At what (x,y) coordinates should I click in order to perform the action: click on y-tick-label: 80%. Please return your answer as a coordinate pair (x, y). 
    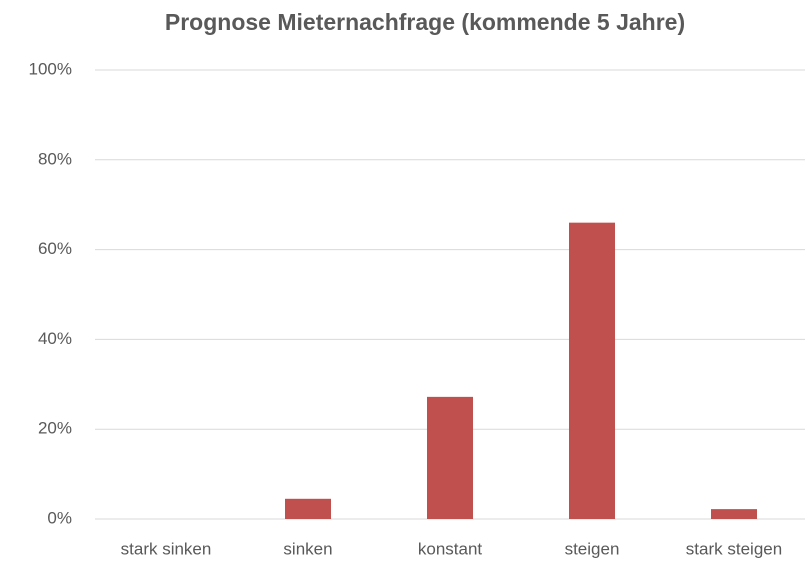
    Looking at the image, I should click on (55, 158).